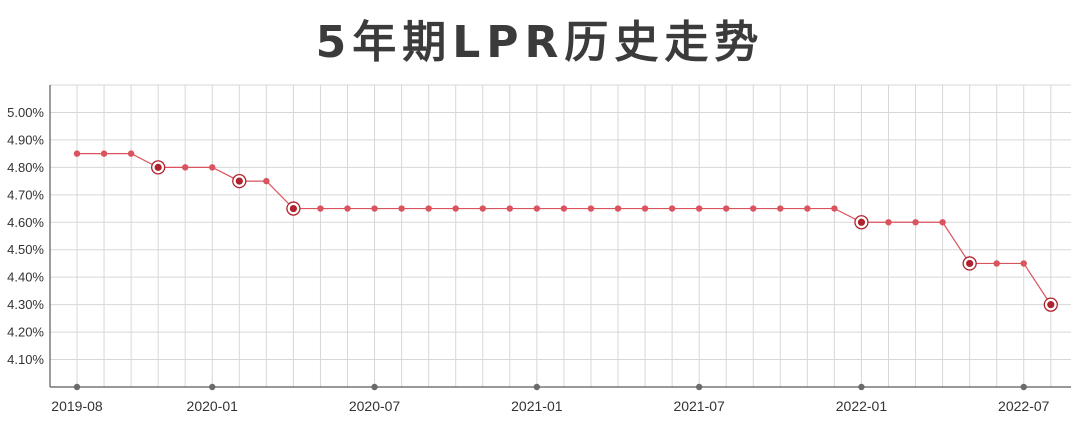  I want to click on x-tick-label: 2019-08, so click(77, 406).